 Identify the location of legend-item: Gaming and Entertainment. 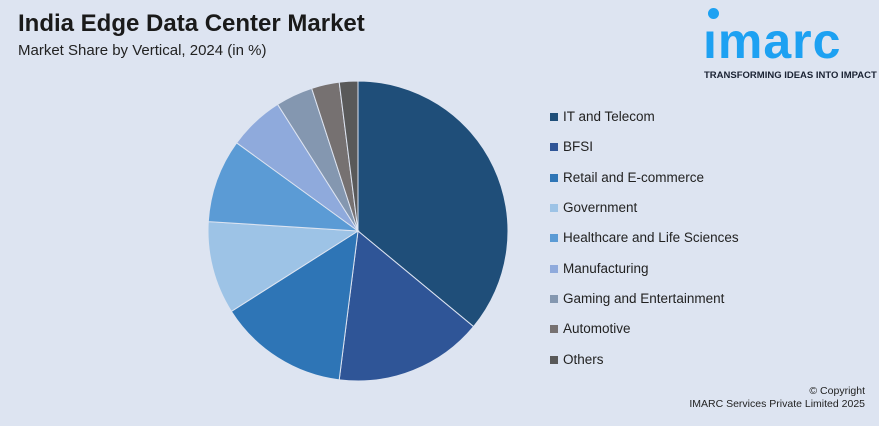
(644, 299).